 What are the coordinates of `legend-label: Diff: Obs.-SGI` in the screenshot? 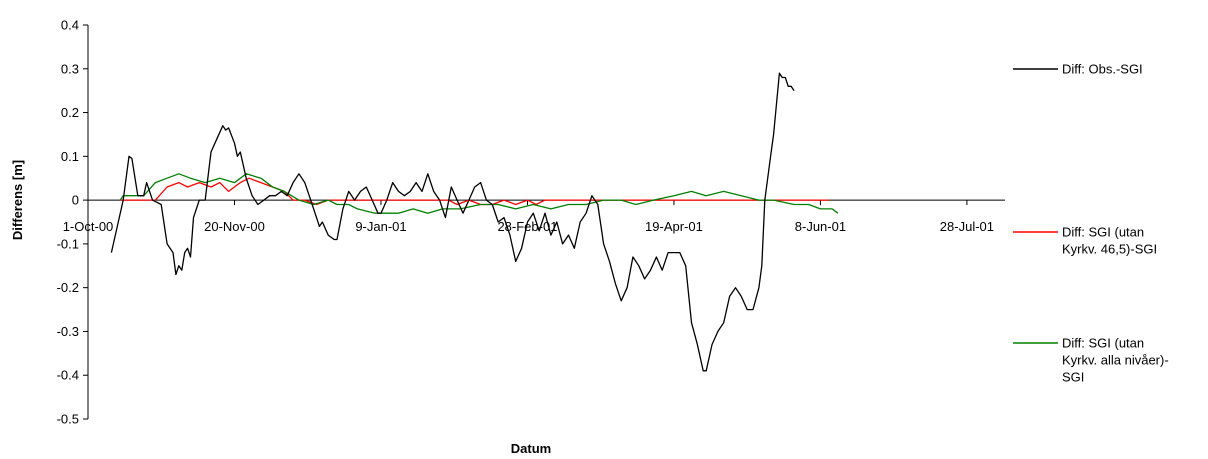 It's located at (1102, 69).